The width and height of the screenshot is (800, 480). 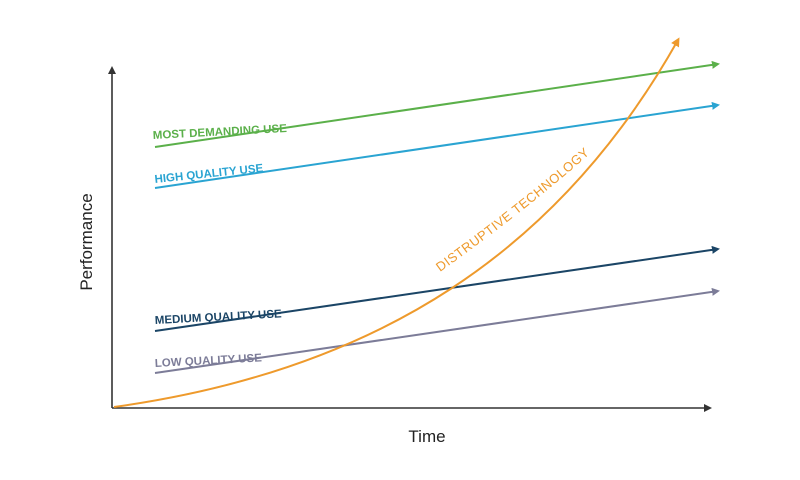 What do you see at coordinates (437, 330) in the screenshot?
I see `low-quality-use-line` at bounding box center [437, 330].